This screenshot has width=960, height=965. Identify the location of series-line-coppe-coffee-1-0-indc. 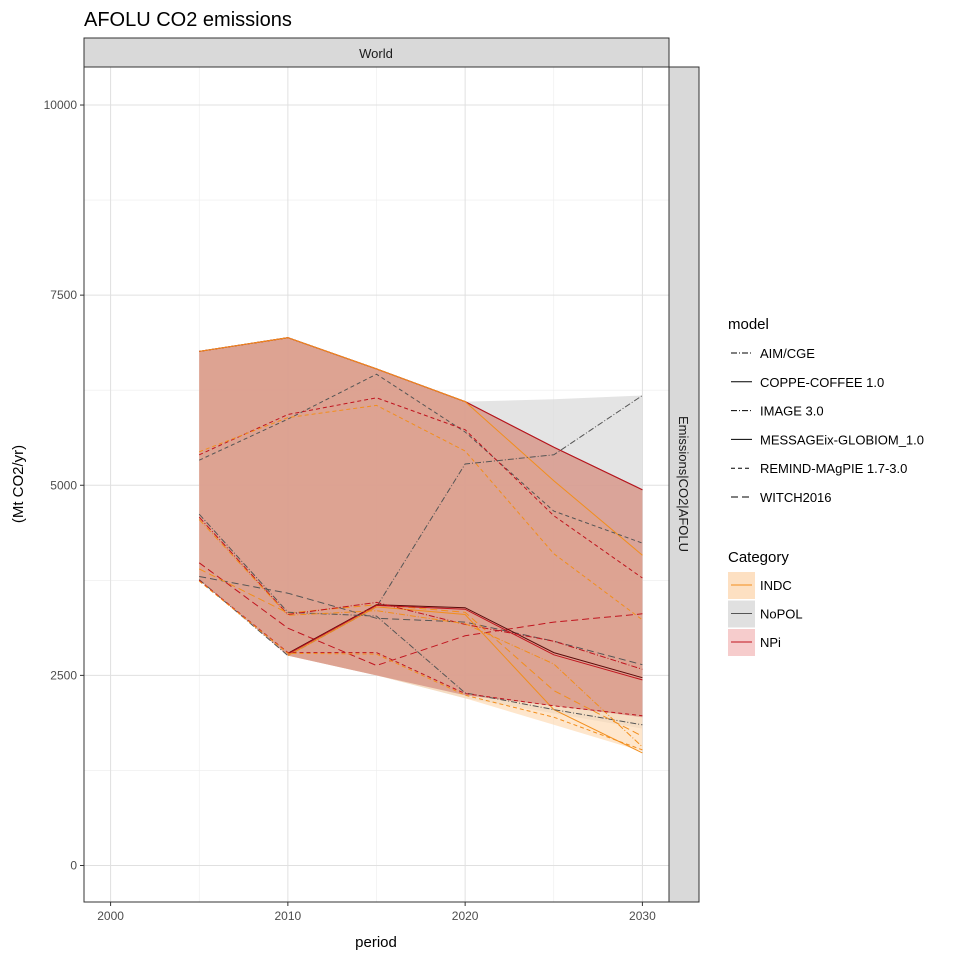
(465, 680).